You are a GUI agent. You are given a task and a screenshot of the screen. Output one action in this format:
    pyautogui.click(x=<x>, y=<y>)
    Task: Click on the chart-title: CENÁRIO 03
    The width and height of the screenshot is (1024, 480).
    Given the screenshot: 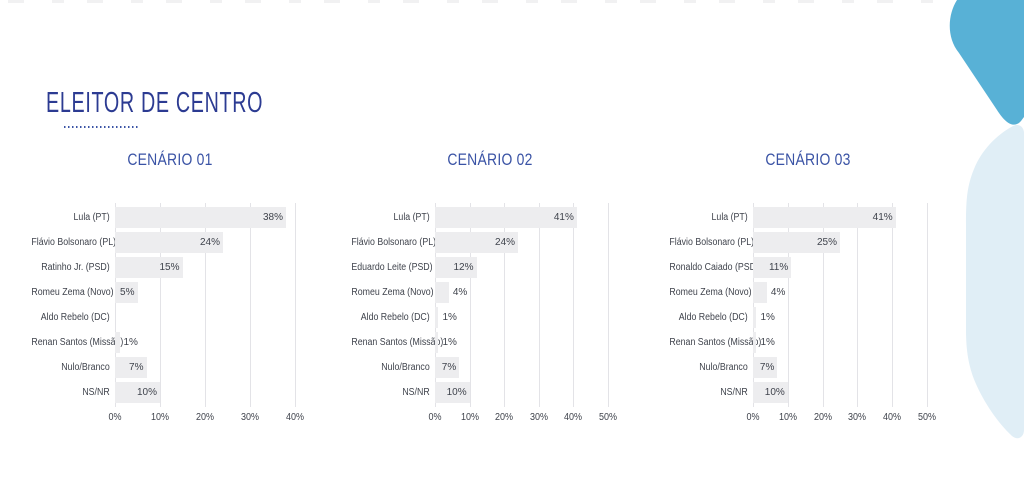 What is the action you would take?
    pyautogui.click(x=808, y=159)
    